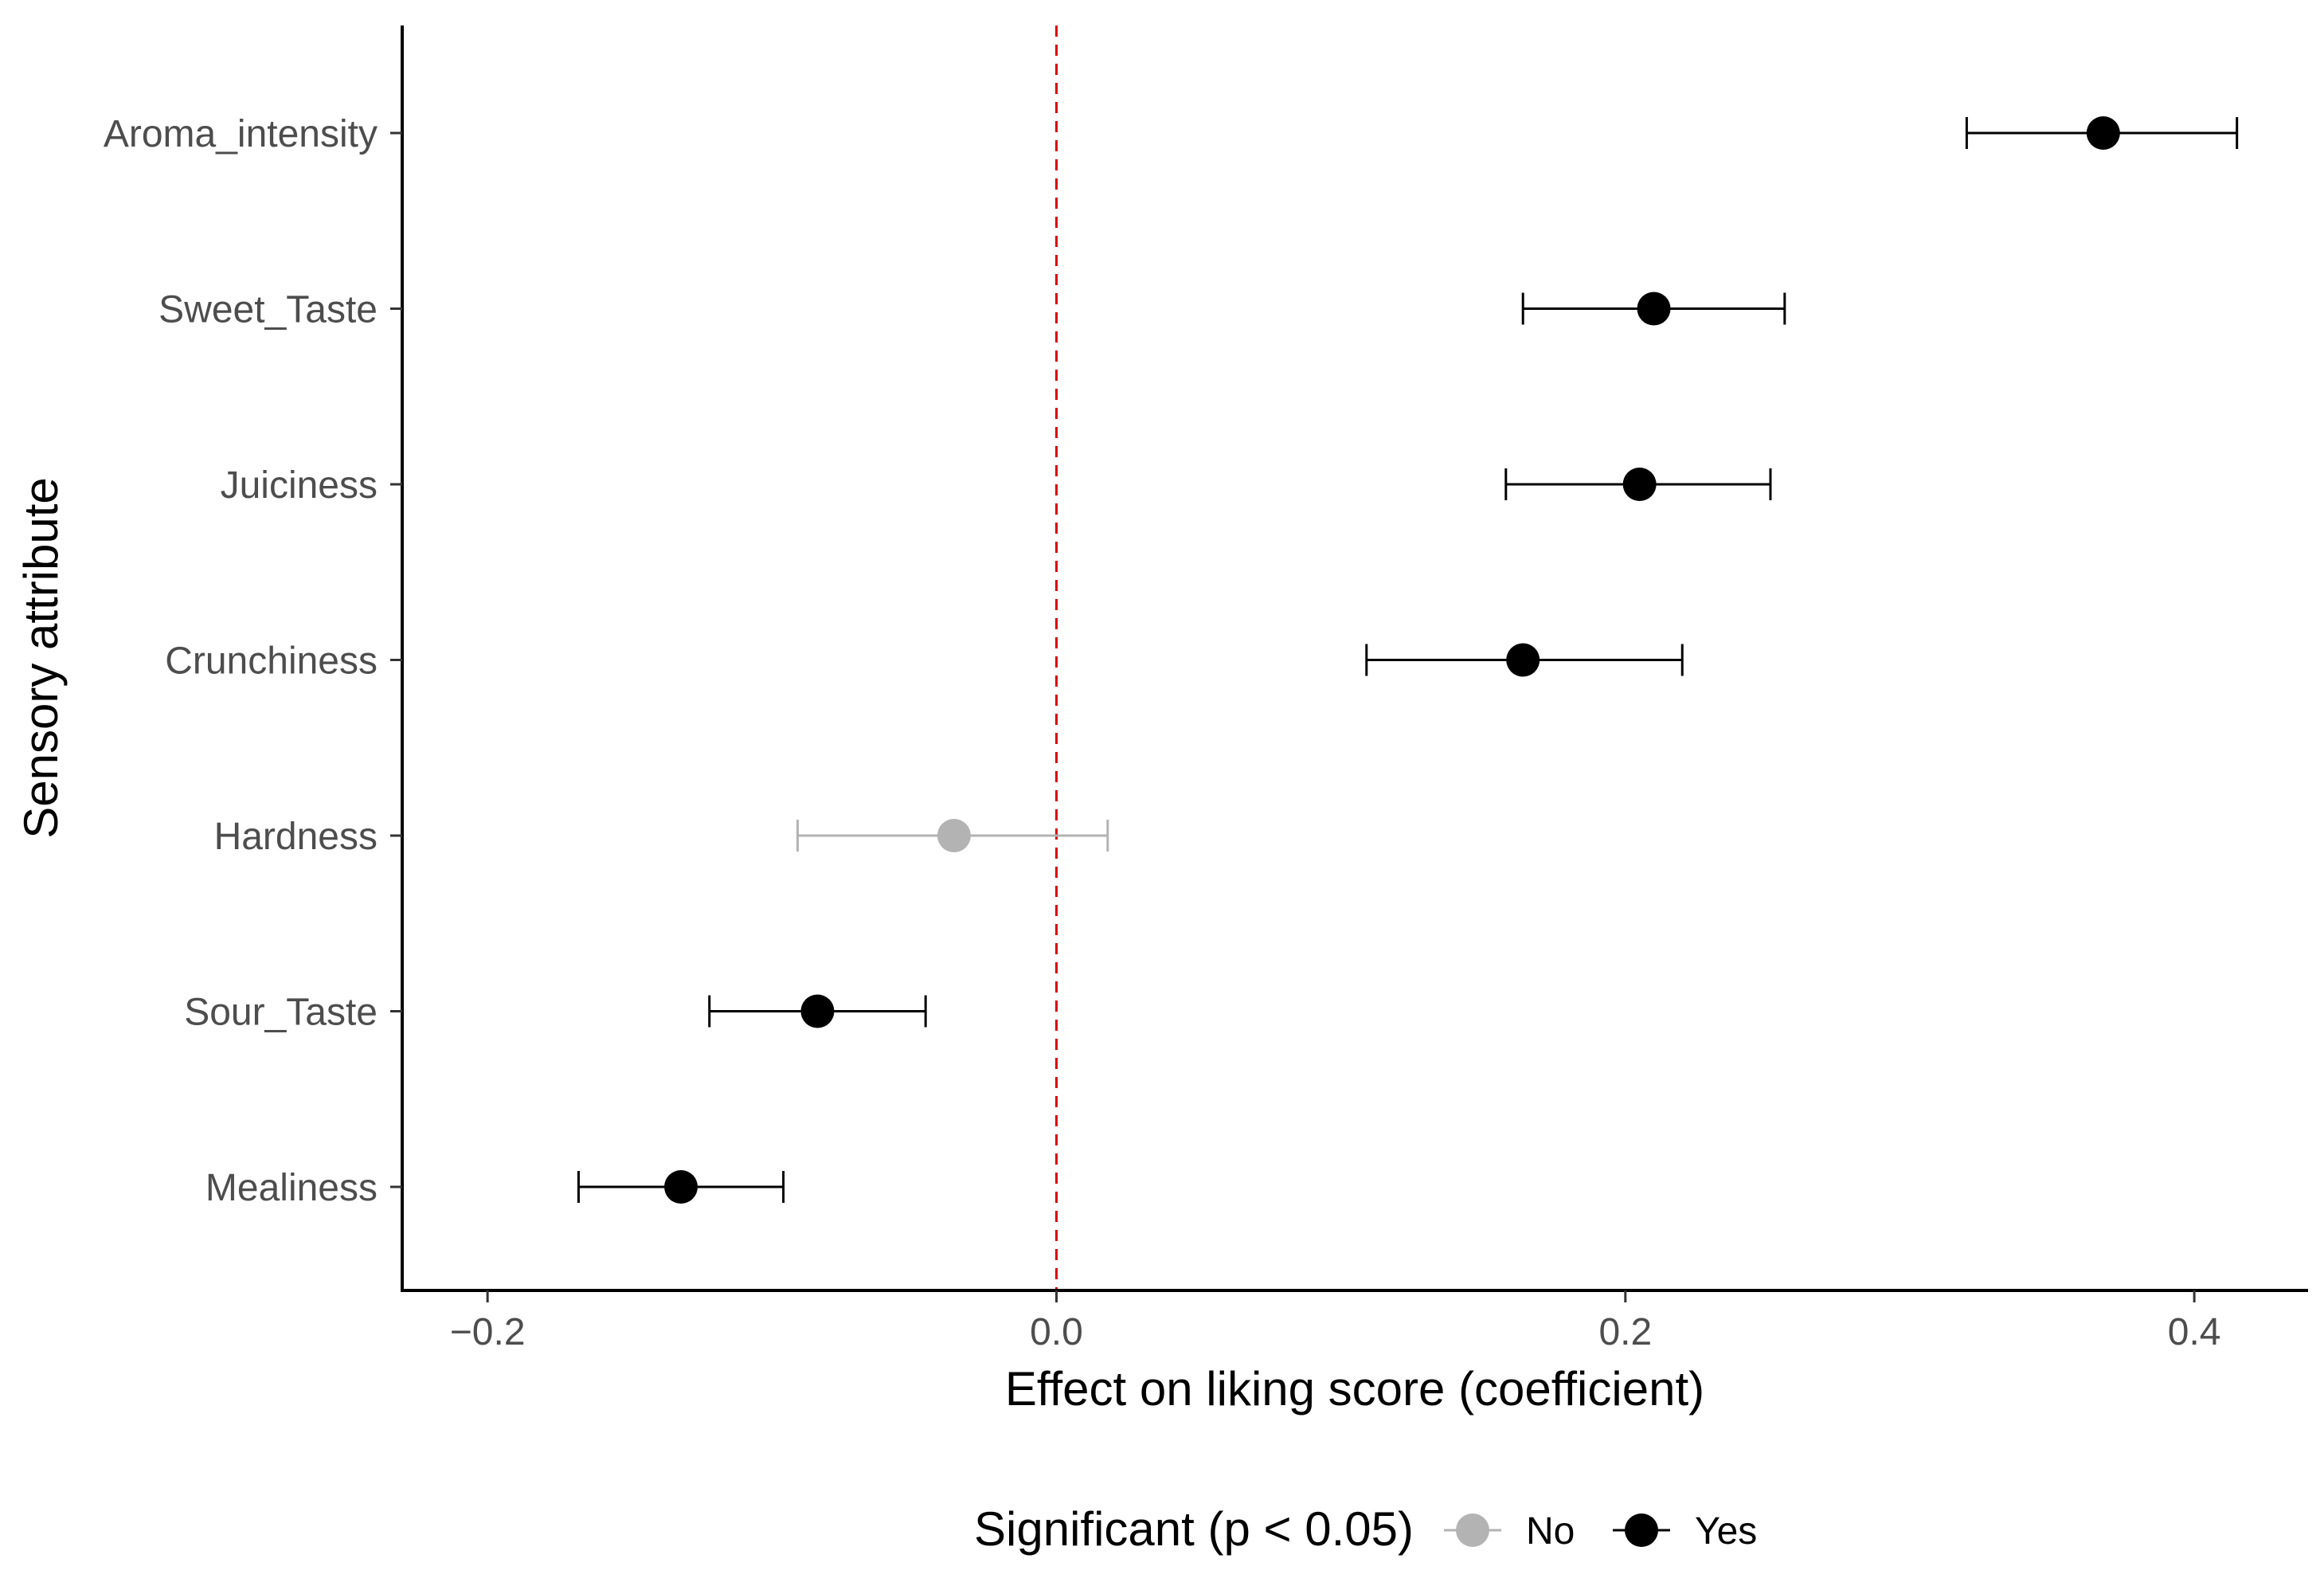  I want to click on y-tick-label: Juiciness, so click(299, 485).